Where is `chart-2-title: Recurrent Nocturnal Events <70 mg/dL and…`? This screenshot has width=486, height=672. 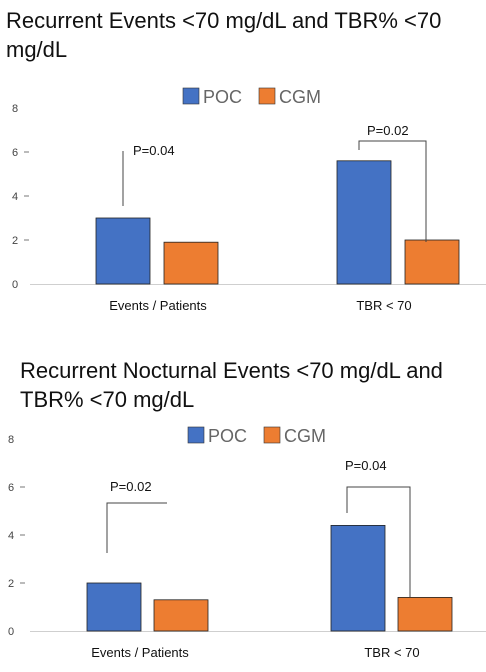 chart-2-title: Recurrent Nocturnal Events <70 mg/dL and… is located at coordinates (231, 385).